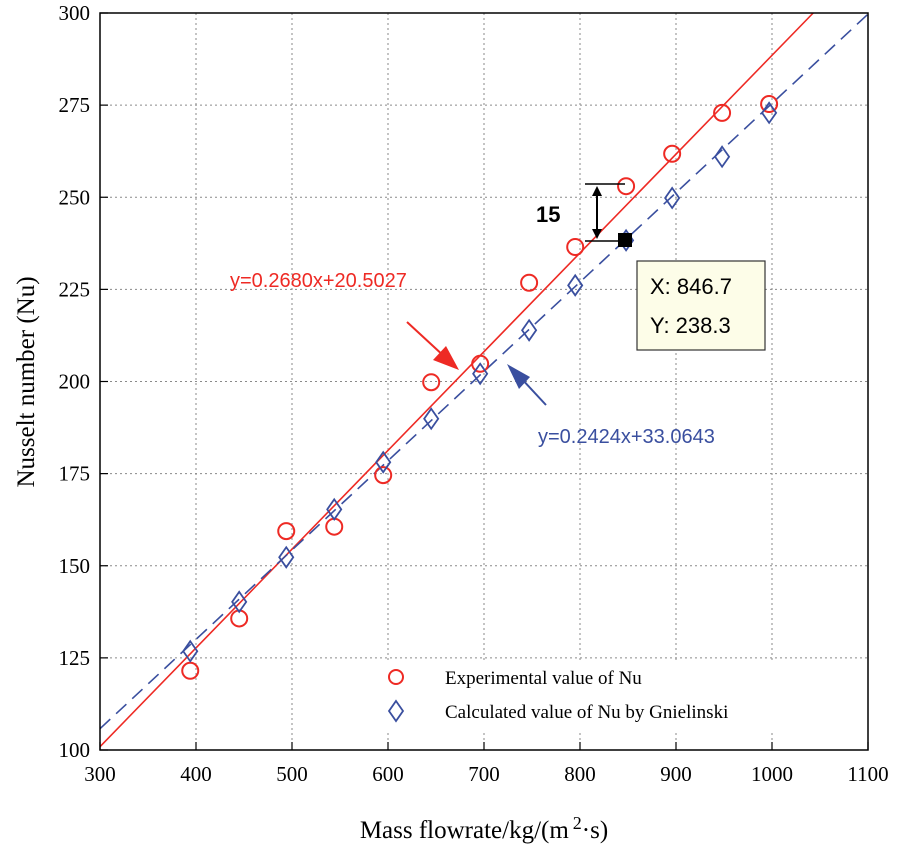  Describe the element at coordinates (577, 823) in the screenshot. I see `x-axis-title-sup: 2` at that location.